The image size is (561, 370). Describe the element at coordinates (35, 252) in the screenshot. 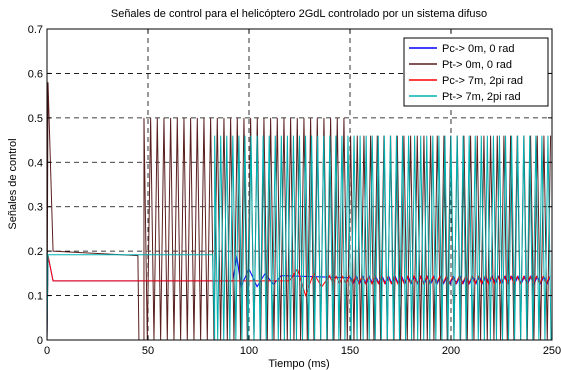

I see `y-tick-label: 0.2` at that location.